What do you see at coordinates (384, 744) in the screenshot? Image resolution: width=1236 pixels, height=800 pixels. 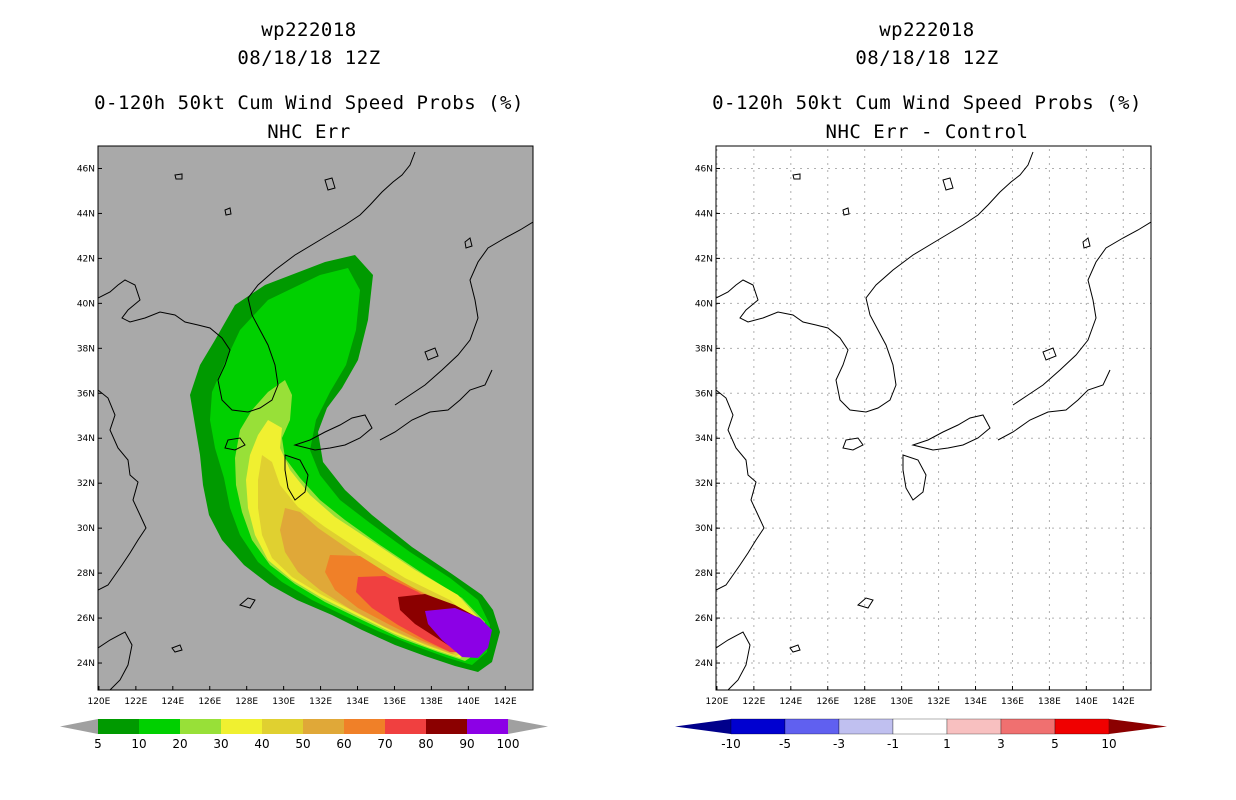 I see `colorbar-label: 70` at bounding box center [384, 744].